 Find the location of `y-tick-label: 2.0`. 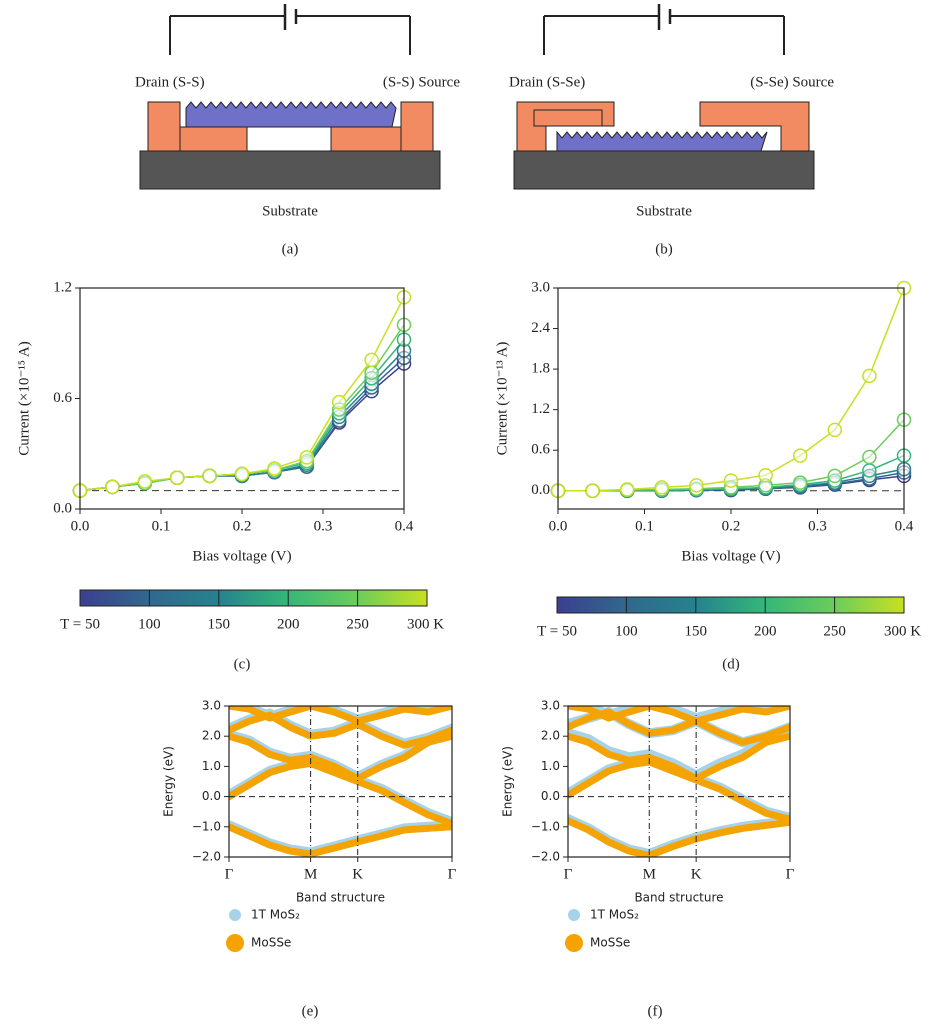

y-tick-label: 2.0 is located at coordinates (211, 736).